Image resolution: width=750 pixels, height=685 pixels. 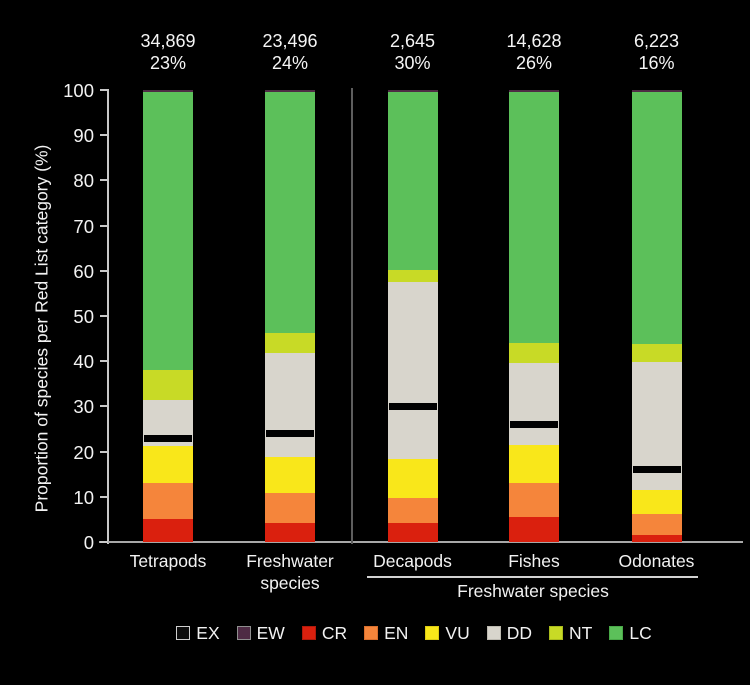 I want to click on y-tick-label: 80, so click(x=83, y=181).